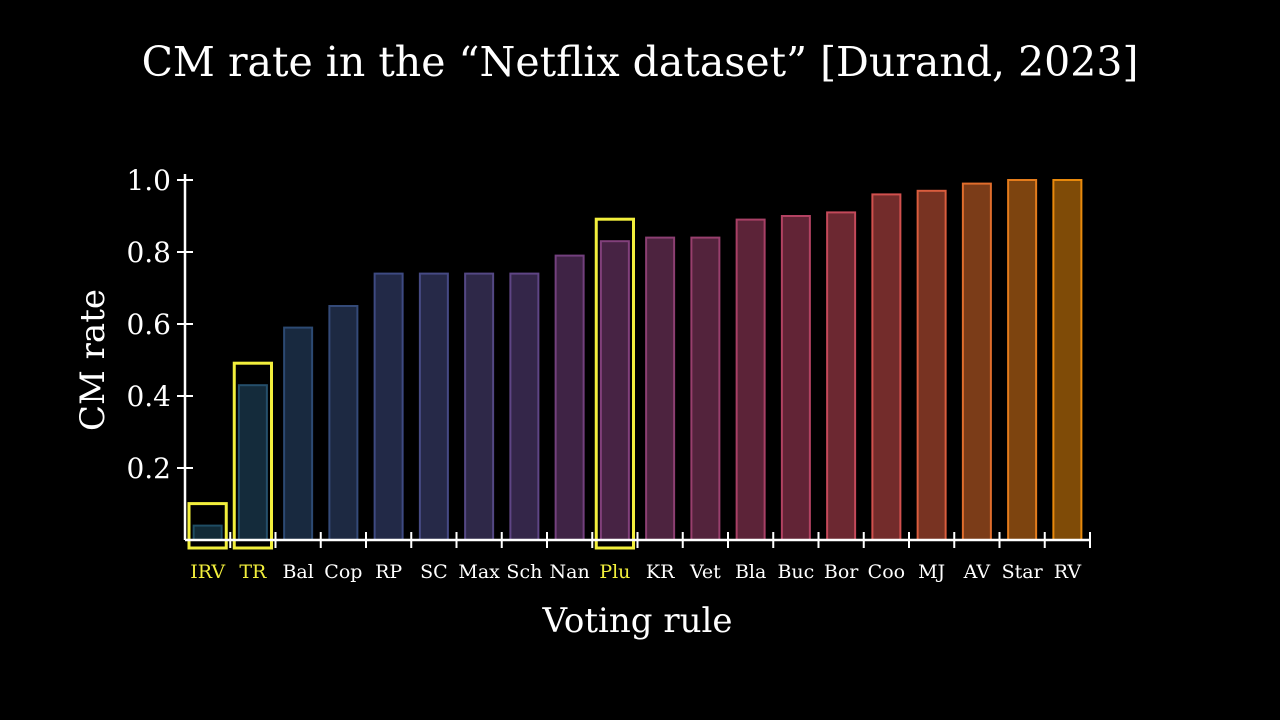  Describe the element at coordinates (93, 360) in the screenshot. I see `y-axis-title: CM rate` at that location.